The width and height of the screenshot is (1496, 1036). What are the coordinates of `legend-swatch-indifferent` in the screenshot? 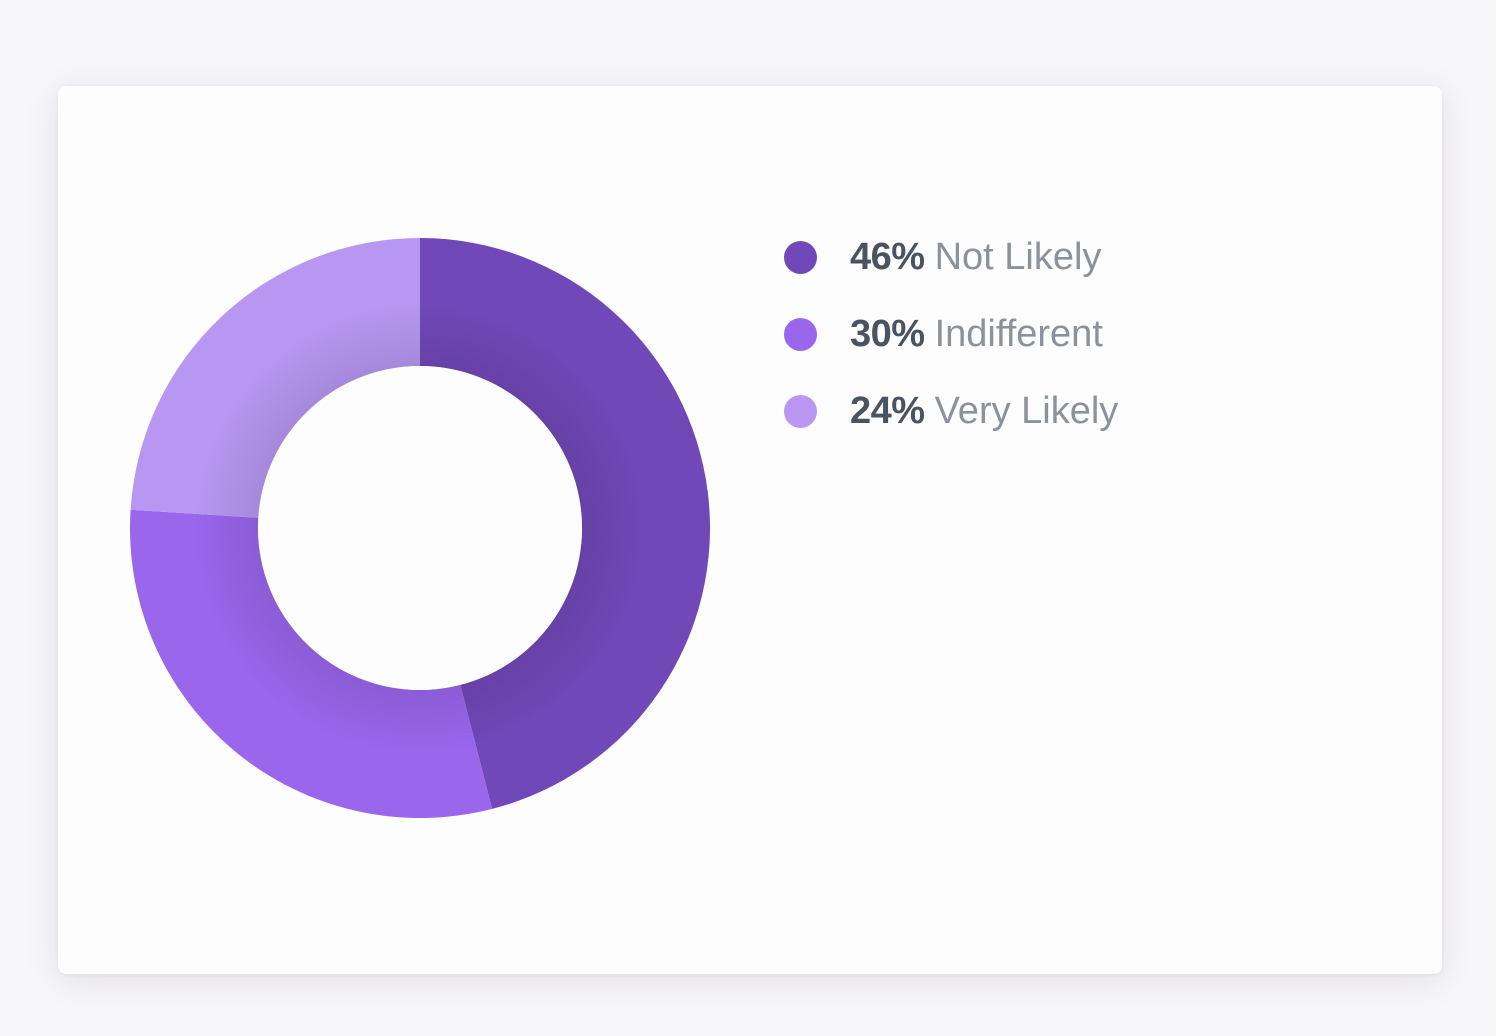 It's located at (800, 334).